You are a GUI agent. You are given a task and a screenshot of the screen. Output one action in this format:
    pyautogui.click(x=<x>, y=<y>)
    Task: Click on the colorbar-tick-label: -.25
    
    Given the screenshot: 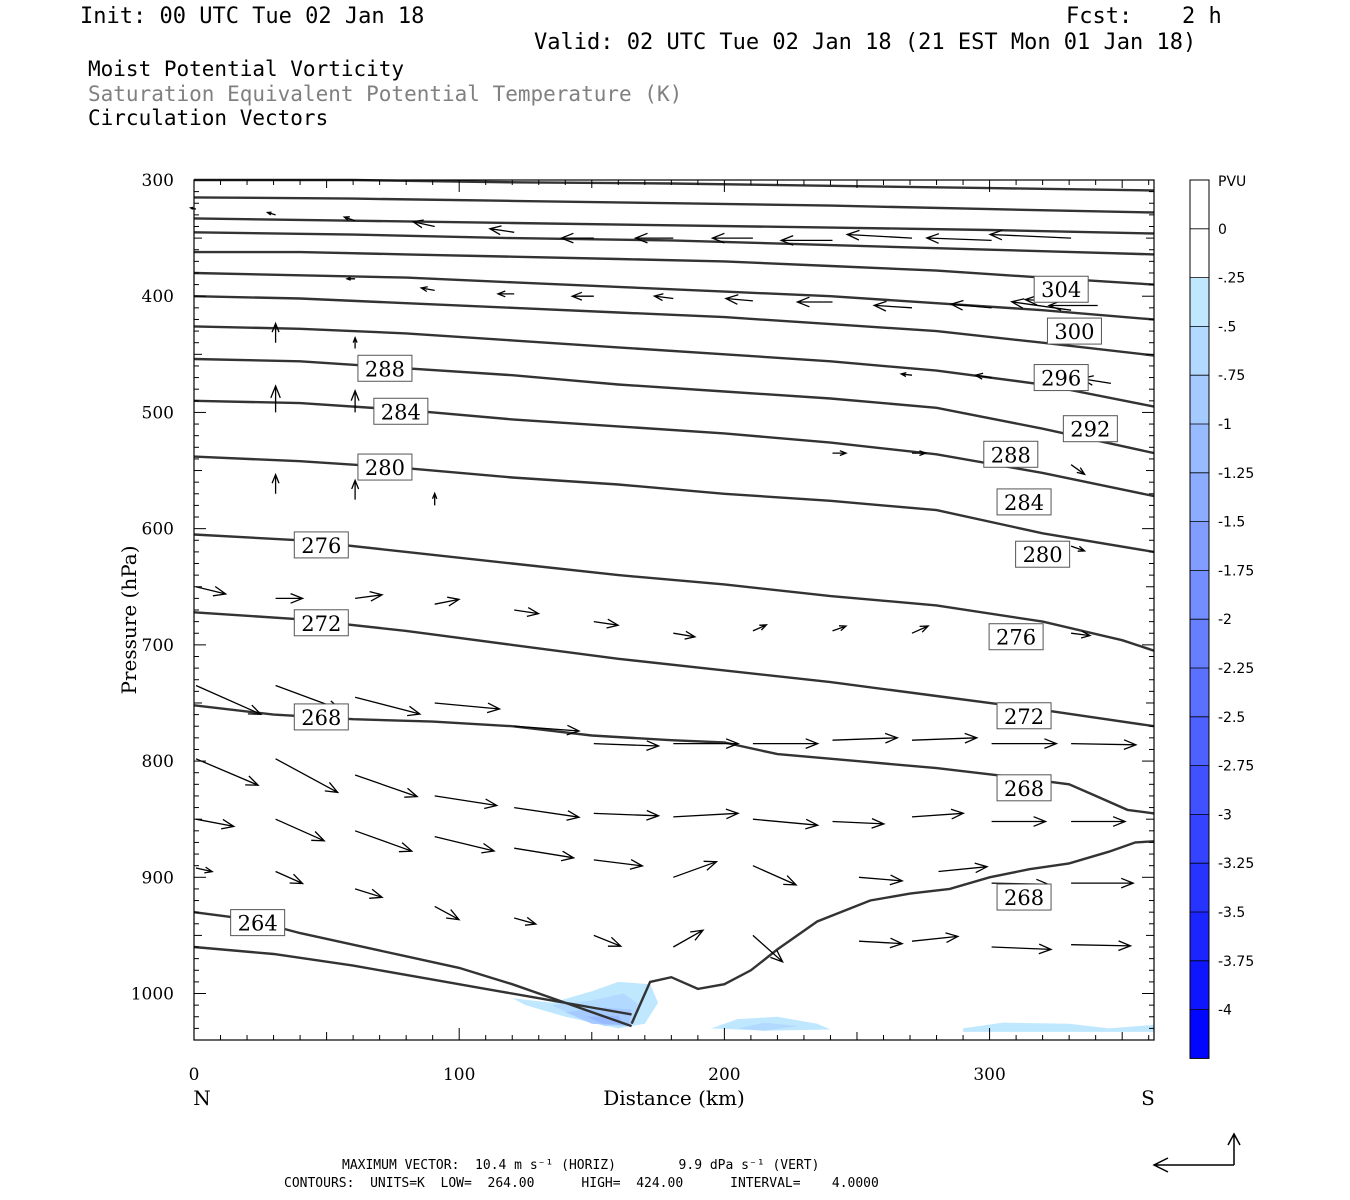 What is the action you would take?
    pyautogui.click(x=1231, y=279)
    